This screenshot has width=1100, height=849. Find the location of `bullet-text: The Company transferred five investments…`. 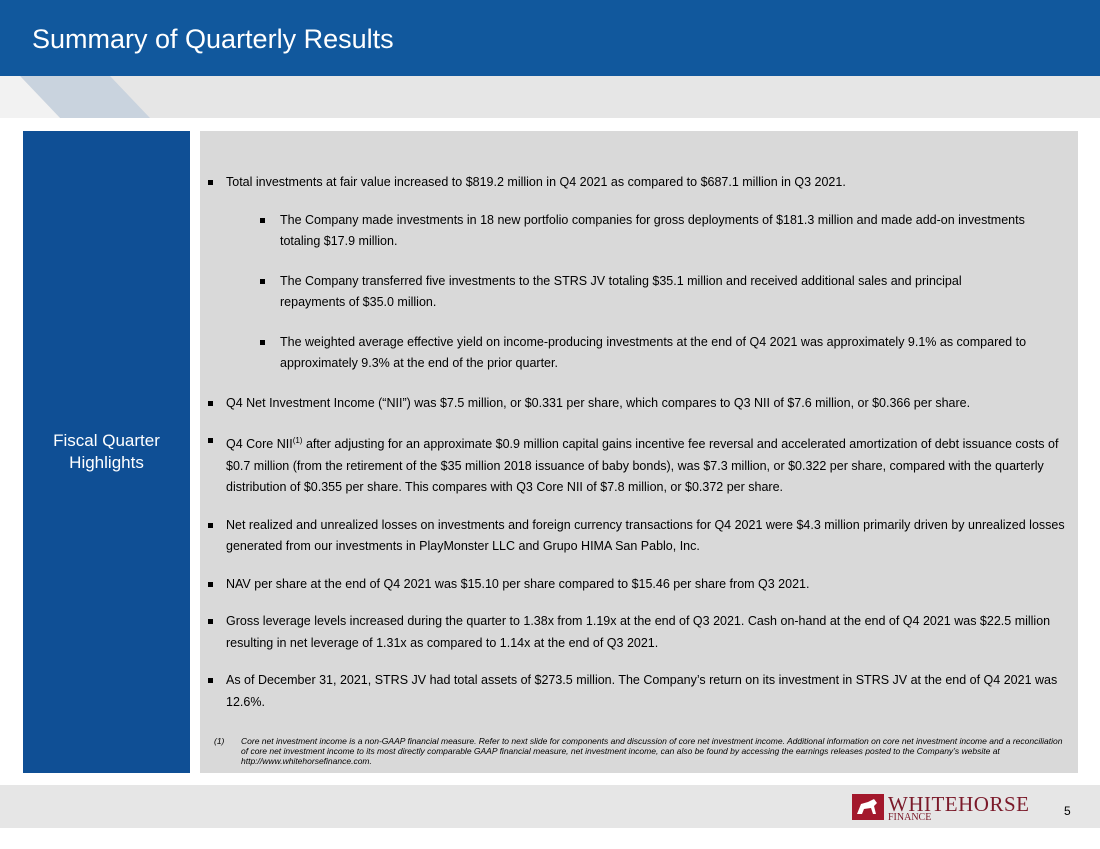

bullet-text: The Company transferred five investments… is located at coordinates (621, 291).